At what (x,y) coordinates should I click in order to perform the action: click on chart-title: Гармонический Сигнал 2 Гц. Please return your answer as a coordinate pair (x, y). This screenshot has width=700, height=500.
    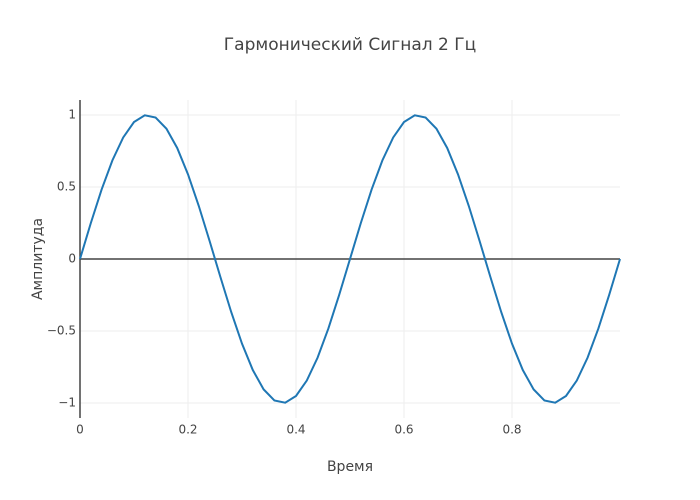
    Looking at the image, I should click on (350, 45).